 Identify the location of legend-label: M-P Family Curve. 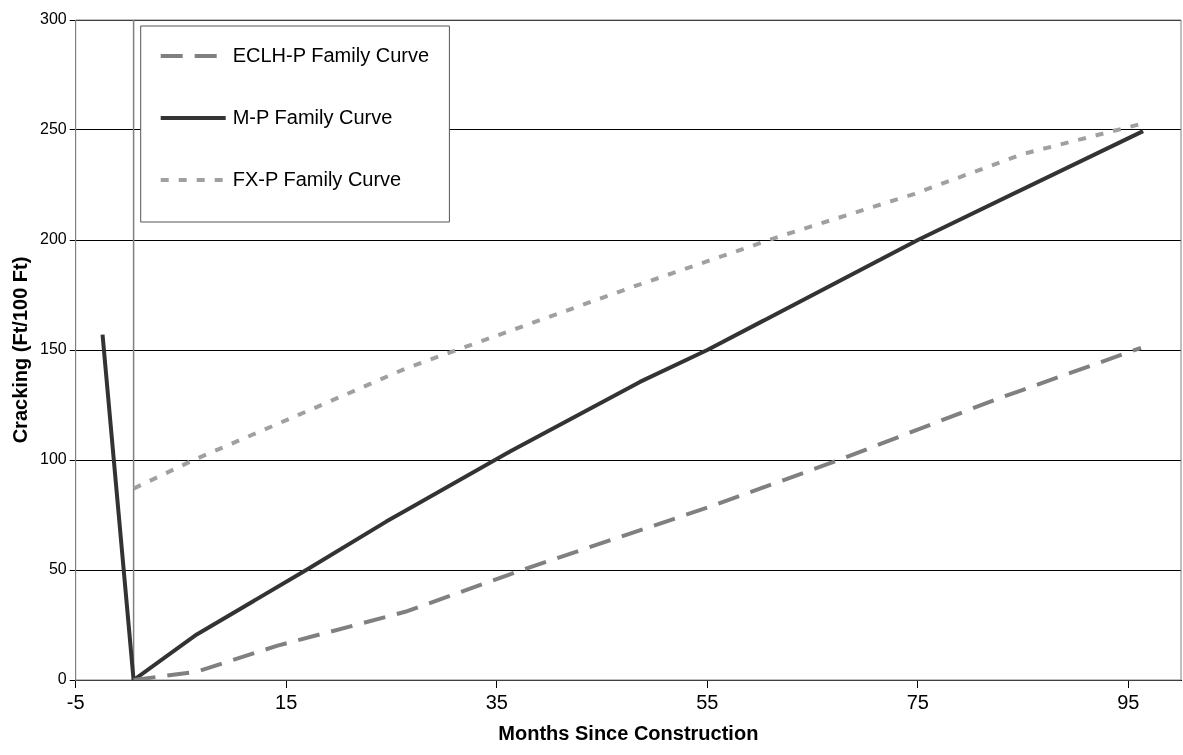
(312, 116).